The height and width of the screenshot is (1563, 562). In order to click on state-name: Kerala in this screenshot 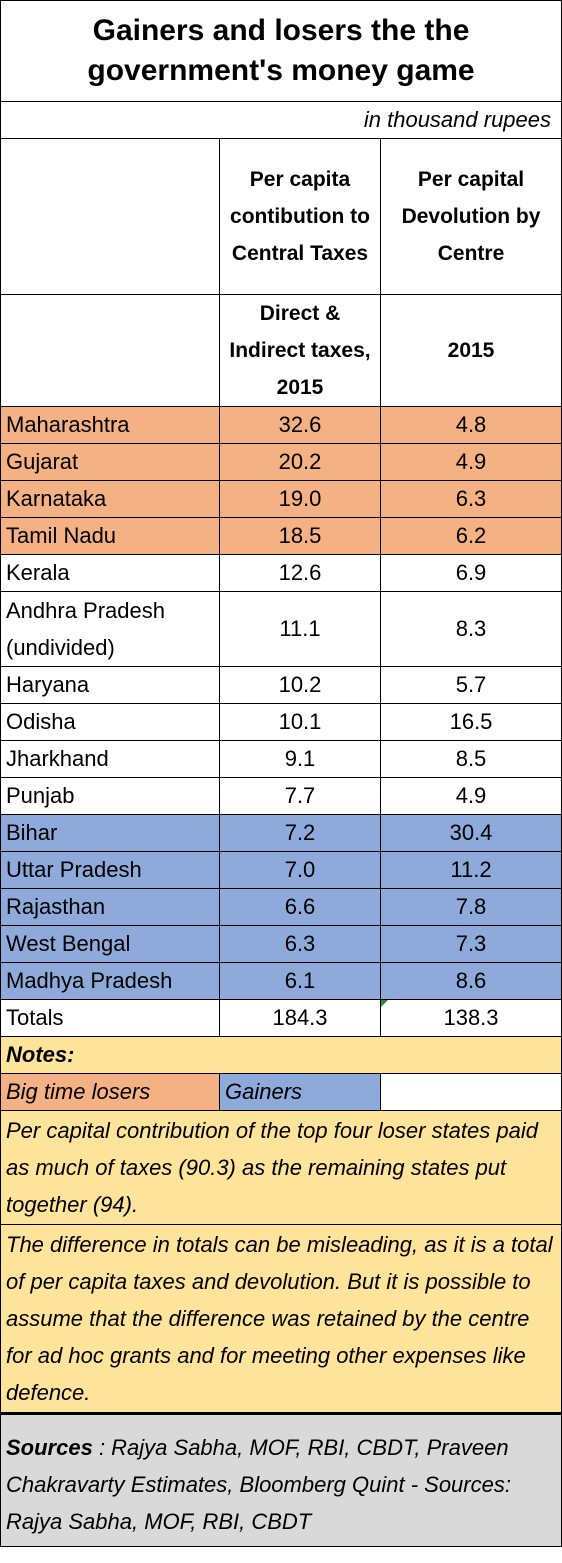, I will do `click(110, 573)`.